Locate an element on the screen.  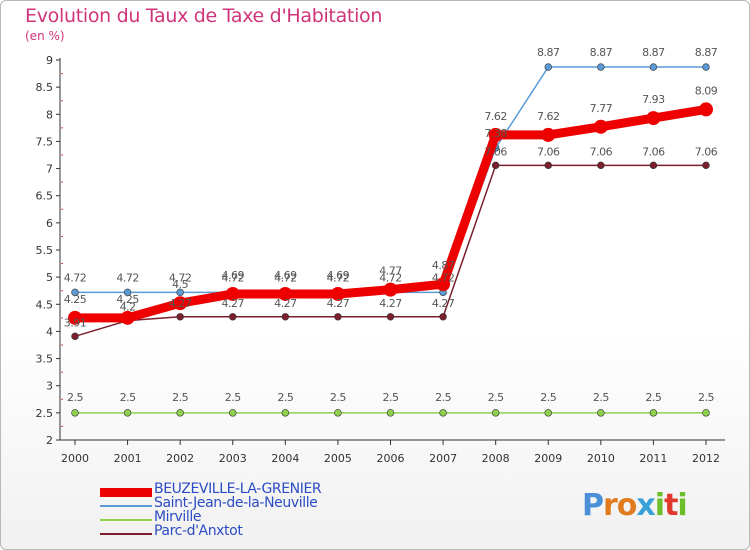
data-label: 8.09 is located at coordinates (706, 90).